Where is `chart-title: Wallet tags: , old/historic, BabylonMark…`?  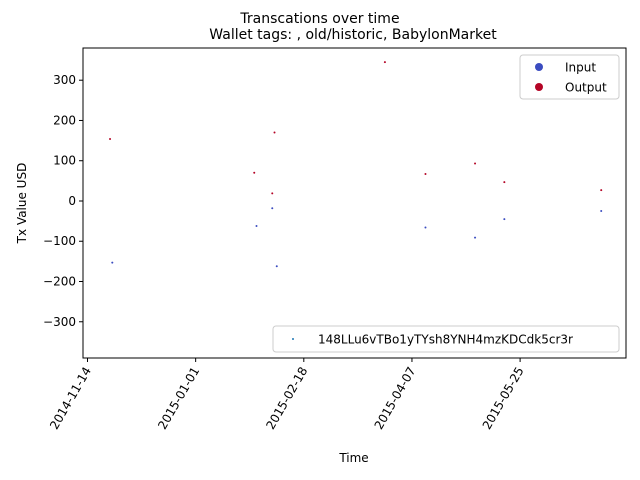 chart-title: Wallet tags: , old/historic, BabylonMark… is located at coordinates (353, 35).